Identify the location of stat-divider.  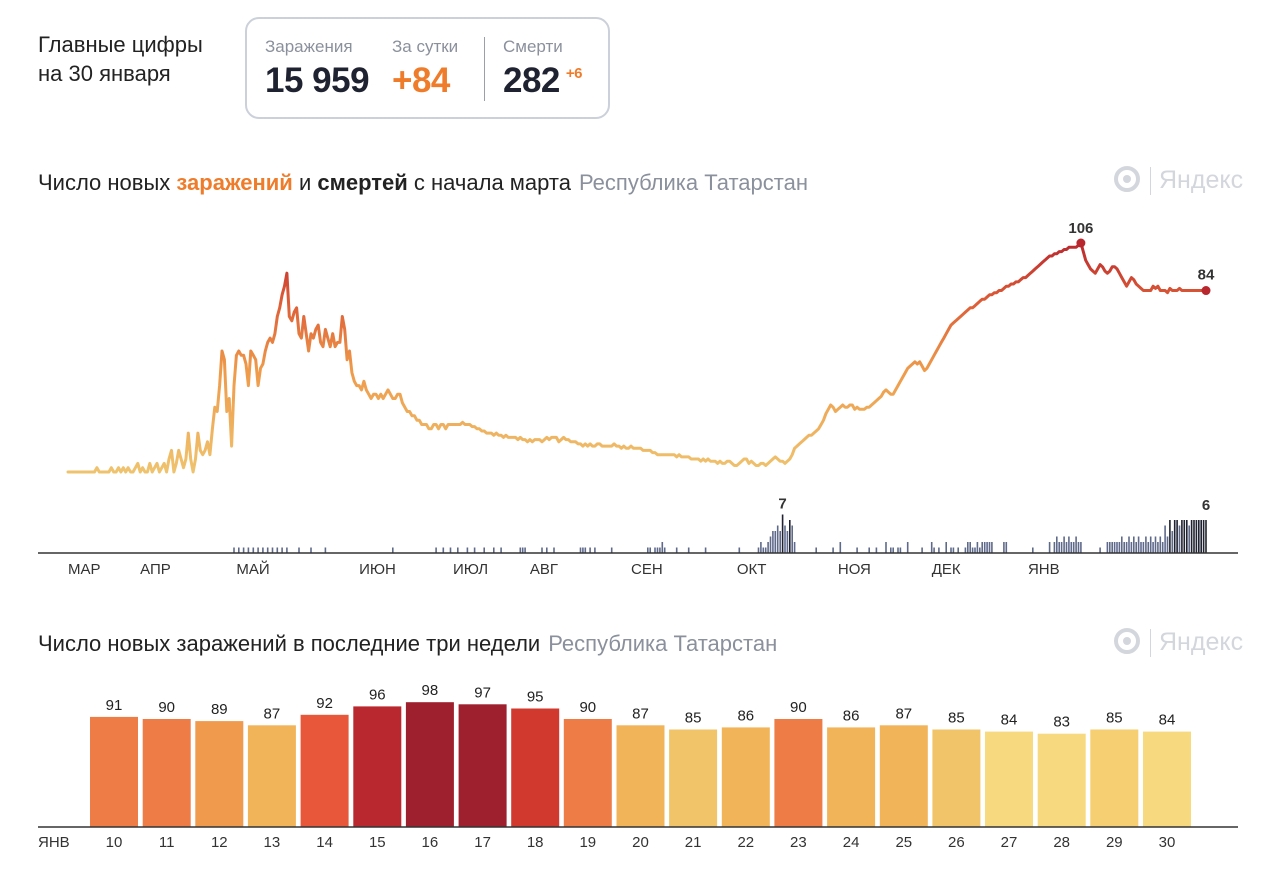
(484, 69).